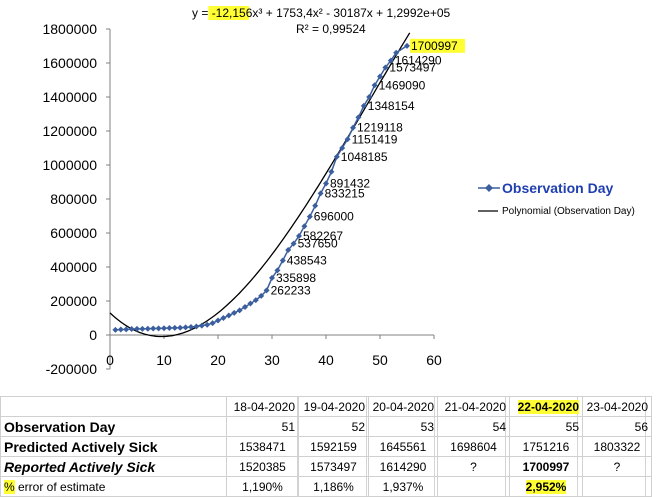 The image size is (665, 497). What do you see at coordinates (403, 466) in the screenshot?
I see `table-cell: 1614290` at bounding box center [403, 466].